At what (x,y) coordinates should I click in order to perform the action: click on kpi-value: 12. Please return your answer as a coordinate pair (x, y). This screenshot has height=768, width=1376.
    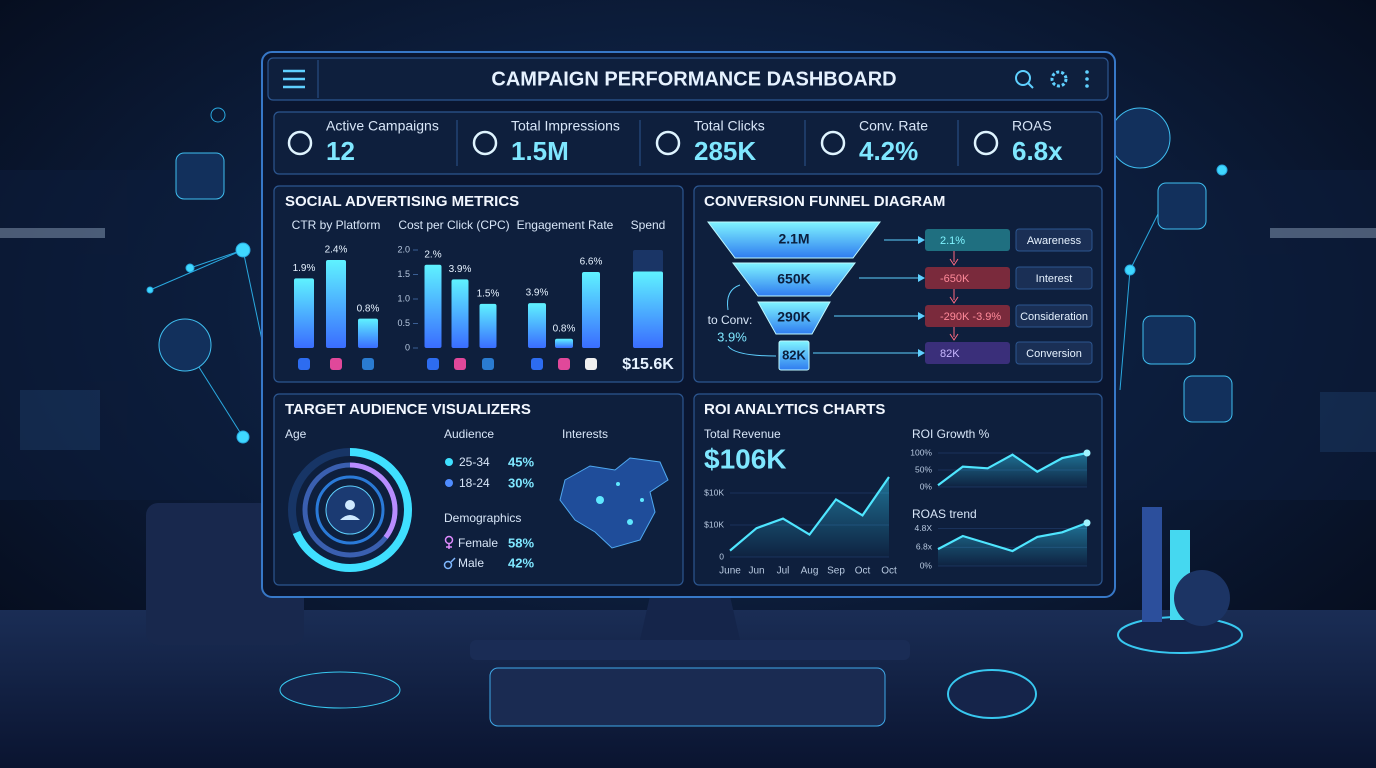
    Looking at the image, I should click on (340, 151).